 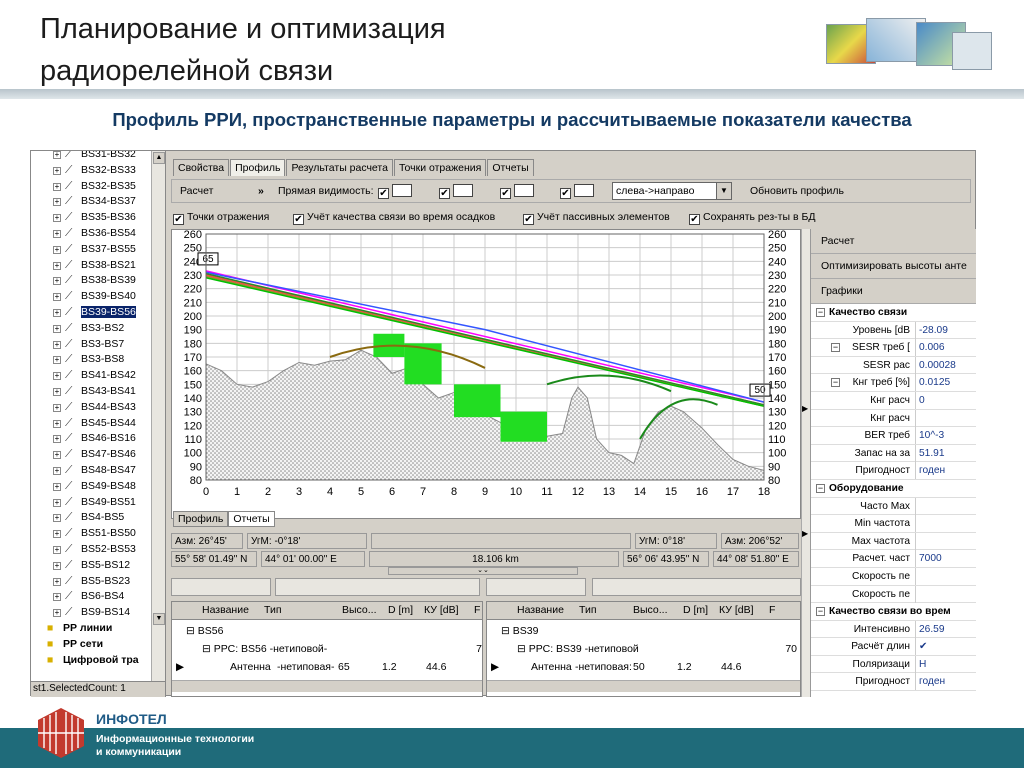 What do you see at coordinates (91, 312) in the screenshot?
I see `tree-item: + ⟋ BS39-BS56` at bounding box center [91, 312].